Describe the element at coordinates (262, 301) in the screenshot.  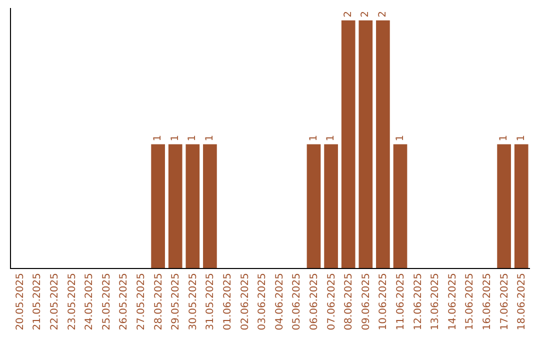
I see `x-tick-label: 03.06.2025` at that location.